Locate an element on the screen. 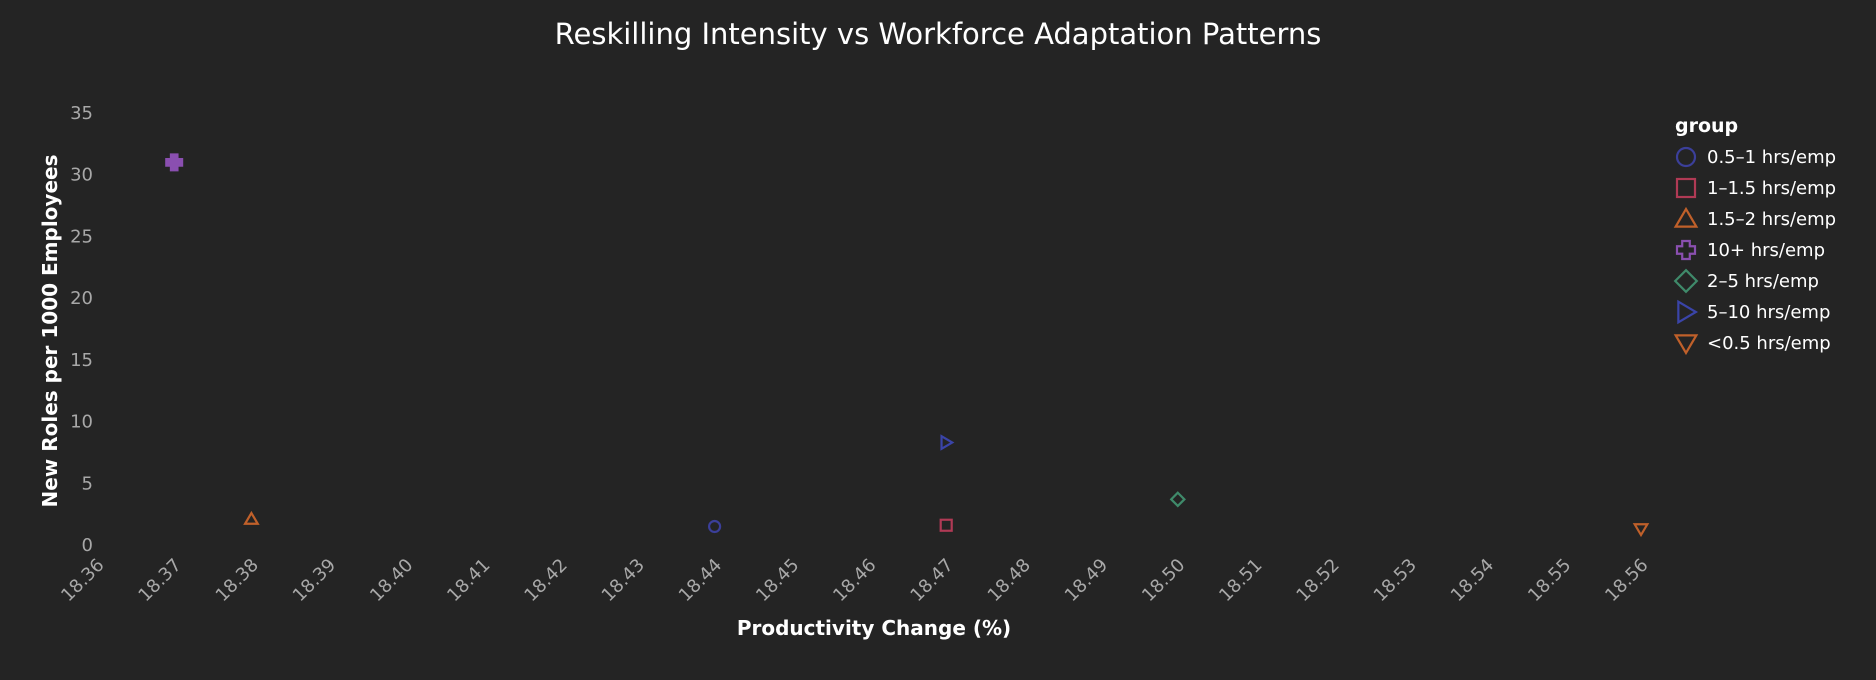 This screenshot has height=680, width=1876. x-tick-label: 18.46 is located at coordinates (854, 580).